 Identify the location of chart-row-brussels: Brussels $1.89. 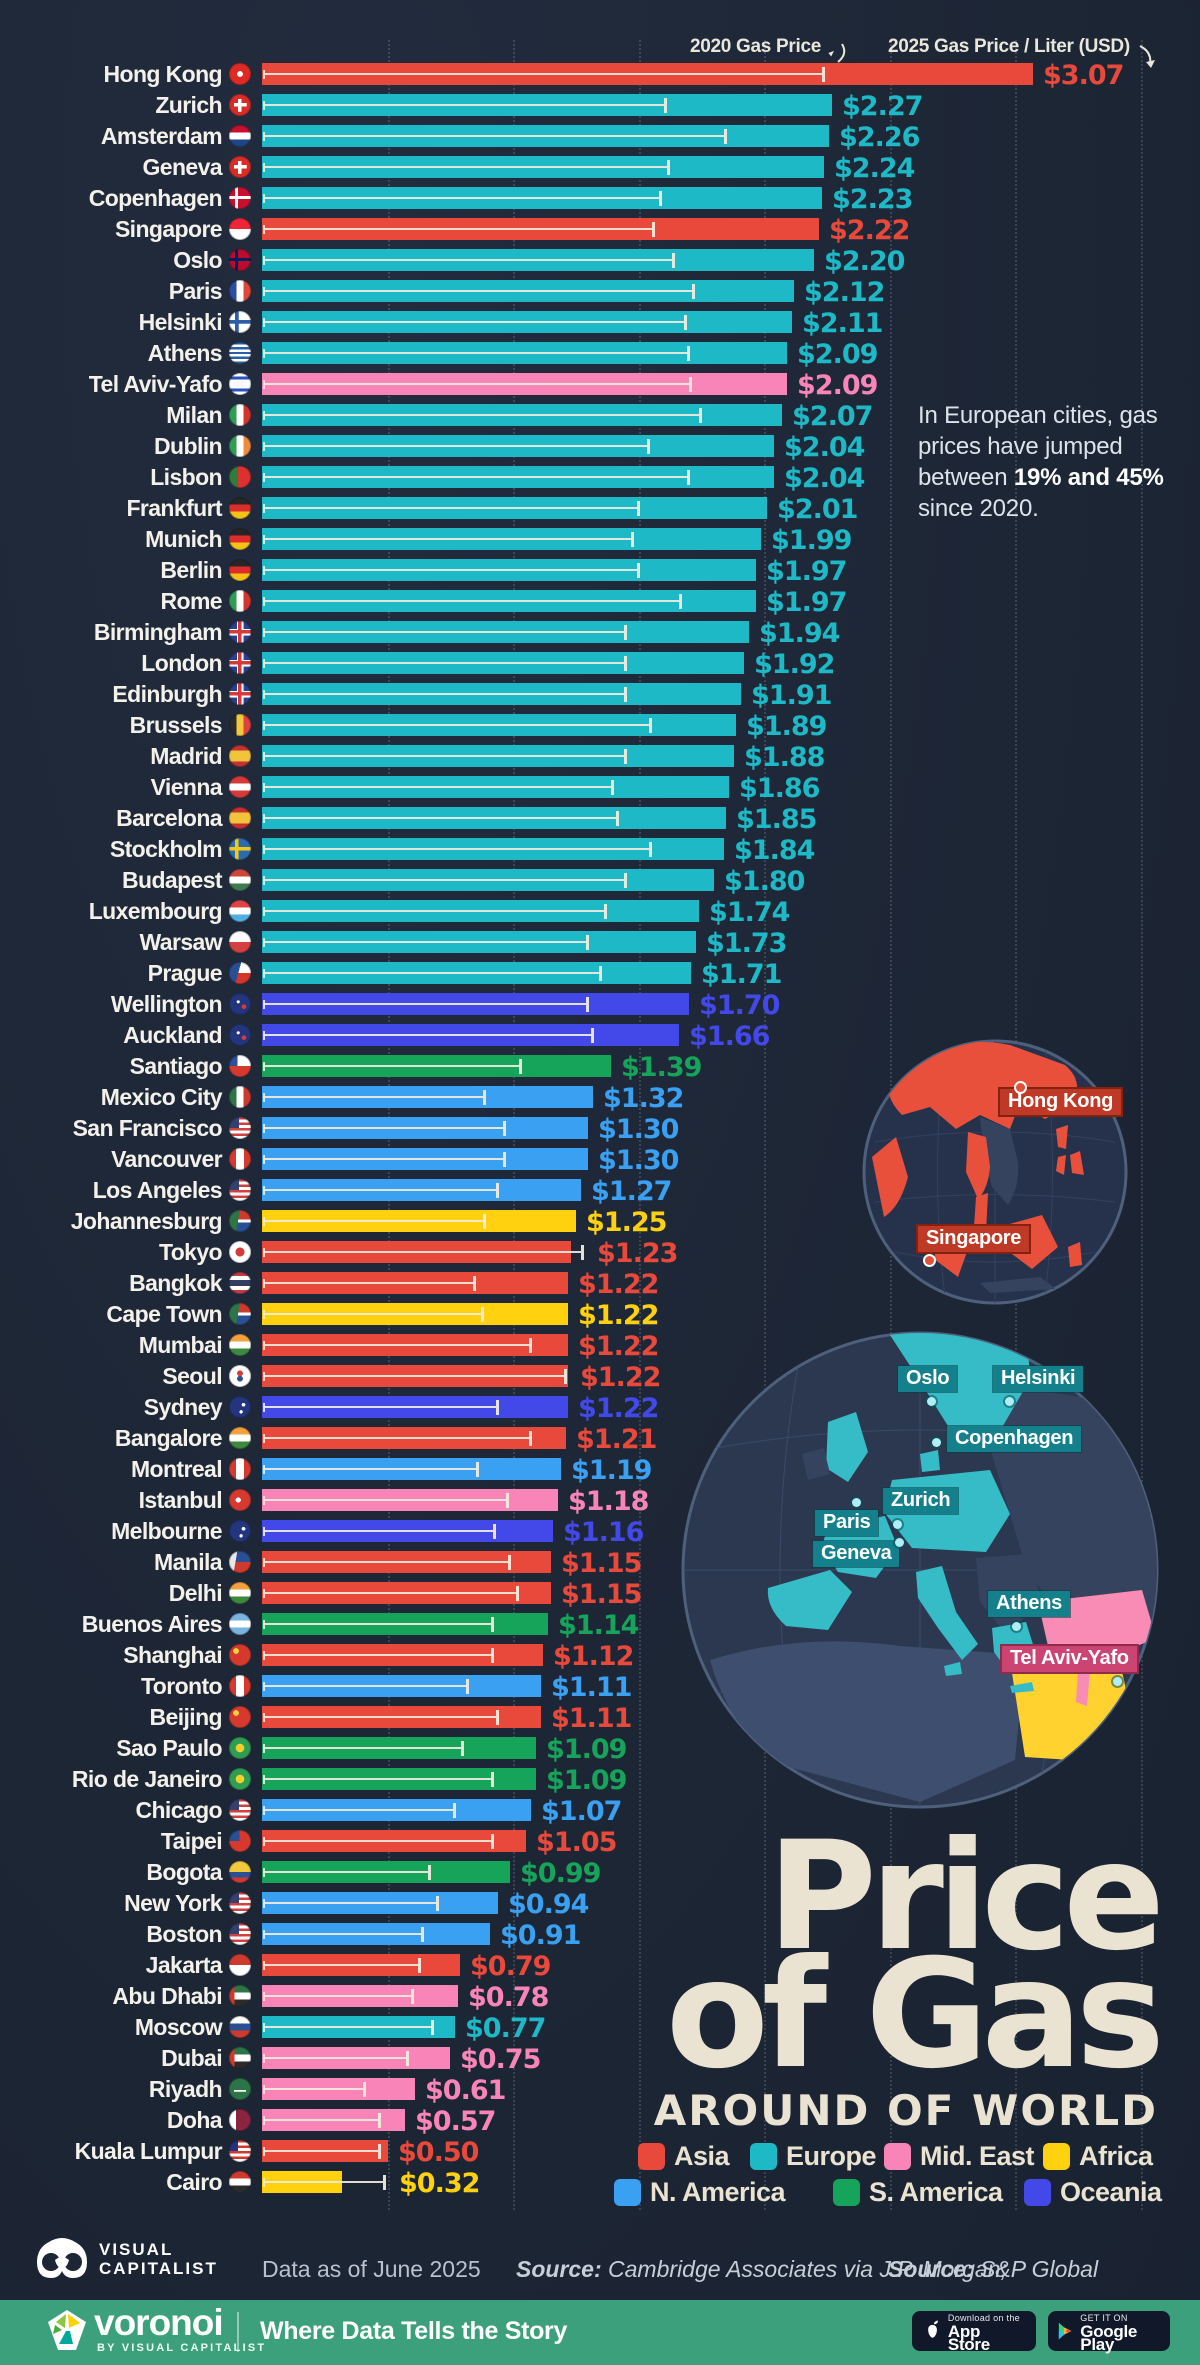
(600, 726).